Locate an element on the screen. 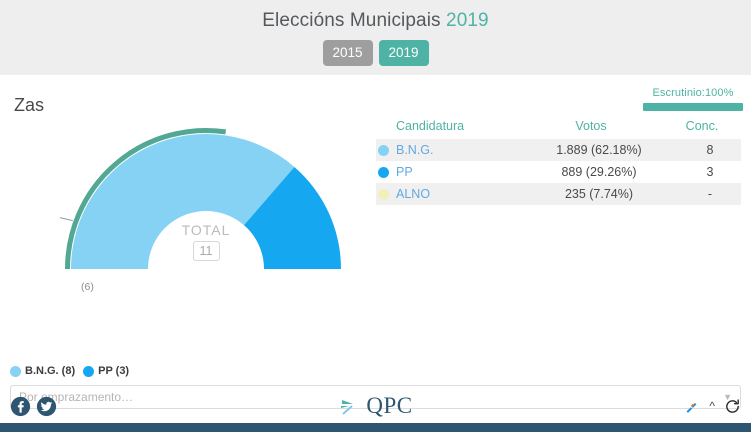  table-row: PP 889 (29.26%) 3 is located at coordinates (558, 172).